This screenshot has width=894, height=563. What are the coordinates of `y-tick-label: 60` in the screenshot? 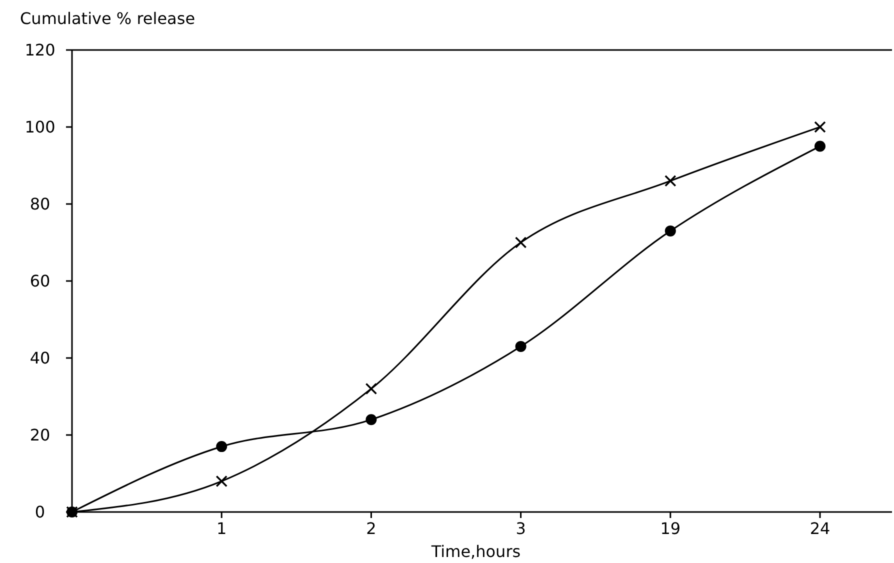 It's located at (40, 281).